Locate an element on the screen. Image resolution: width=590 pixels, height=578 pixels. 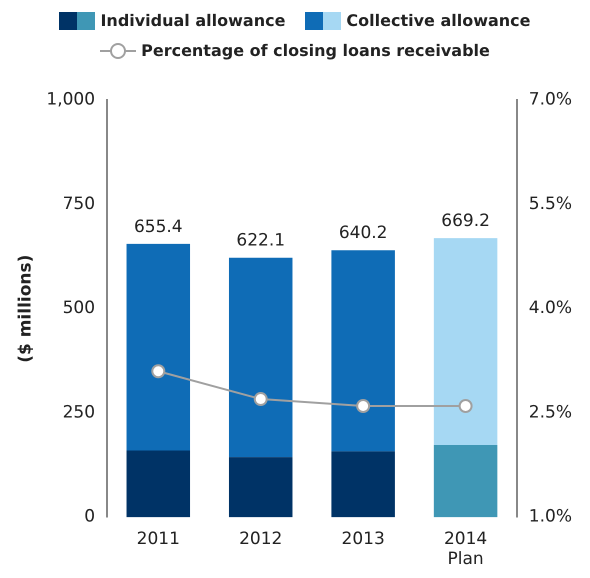
legend-label: Collective allowance is located at coordinates (438, 21).